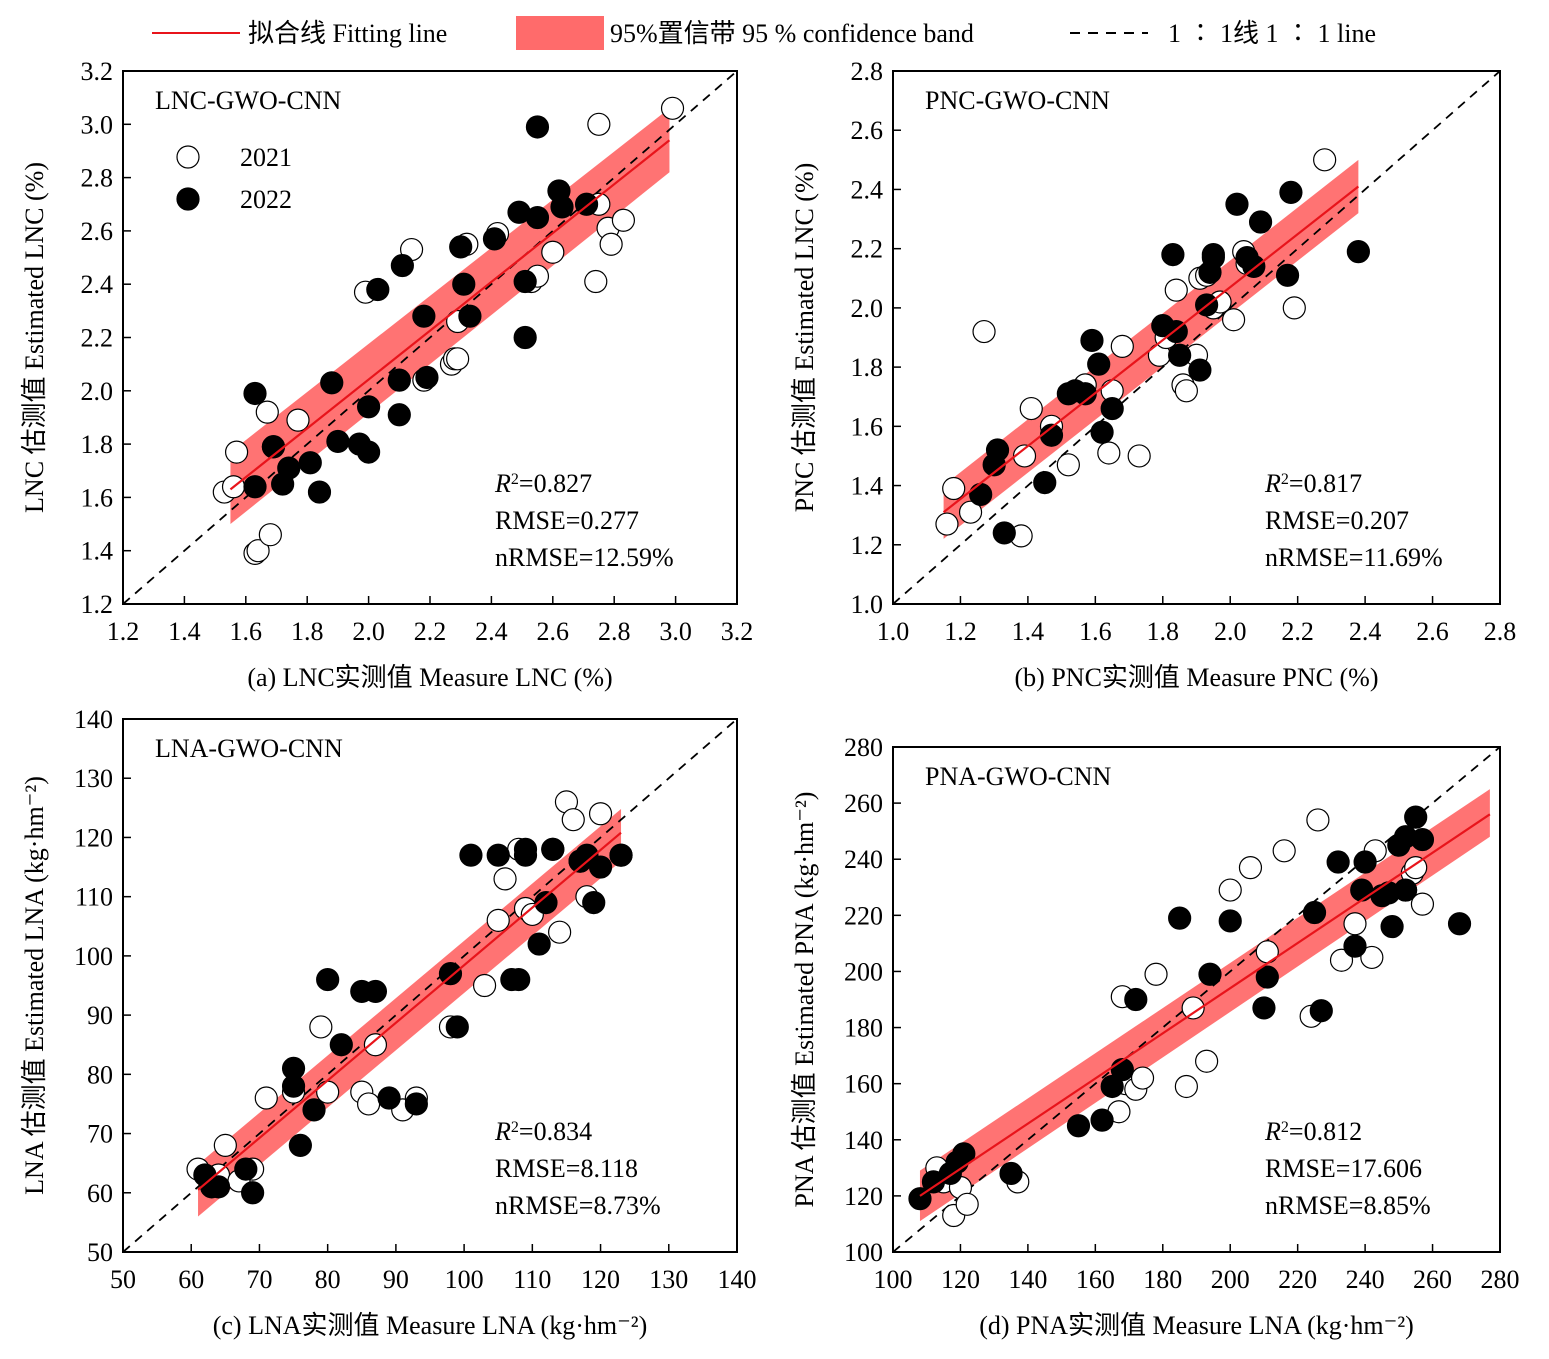 This screenshot has height=1359, width=1549. Describe the element at coordinates (1500, 631) in the screenshot. I see `x-tick-label-b: 2.8` at that location.